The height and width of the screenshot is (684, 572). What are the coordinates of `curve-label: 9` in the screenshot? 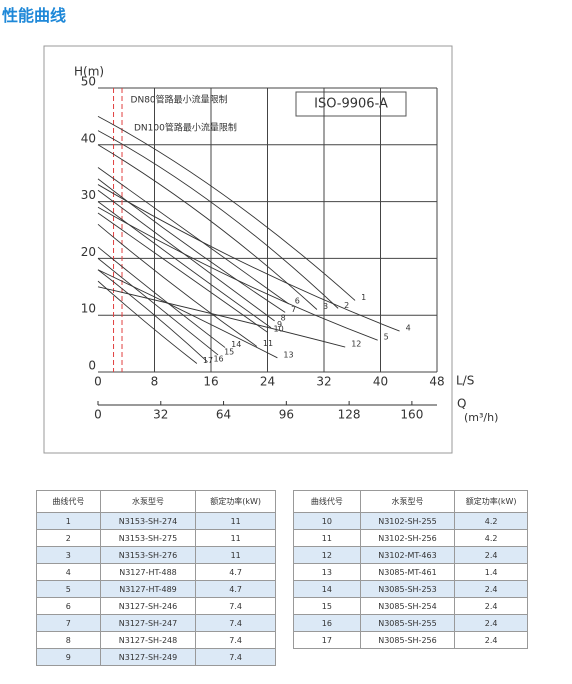 It's located at (279, 324).